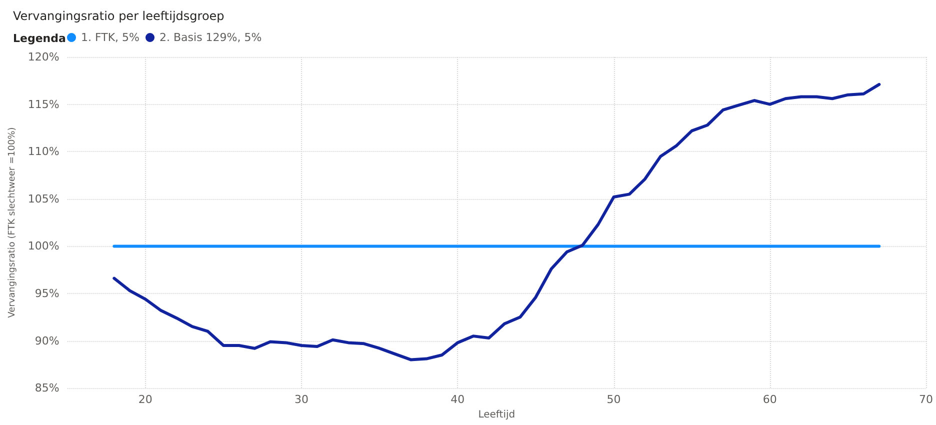 The image size is (936, 425). Describe the element at coordinates (44, 199) in the screenshot. I see `y-tick-label: 105%` at that location.